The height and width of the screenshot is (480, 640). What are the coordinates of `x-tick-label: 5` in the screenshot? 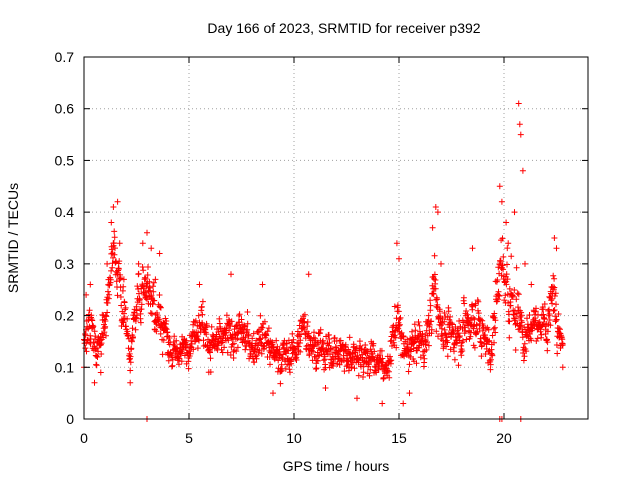 It's located at (189, 438).